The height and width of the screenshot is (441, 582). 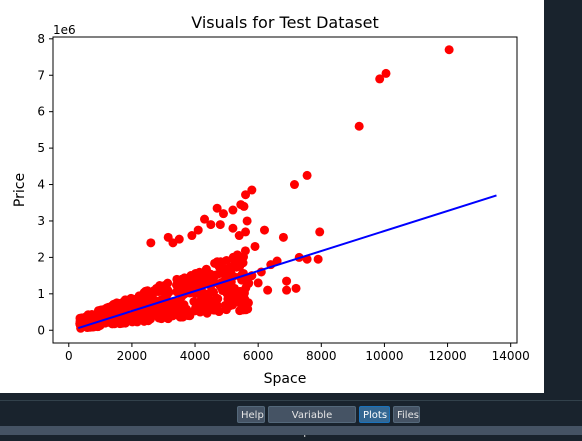 I want to click on tab-help: Help, so click(x=251, y=414).